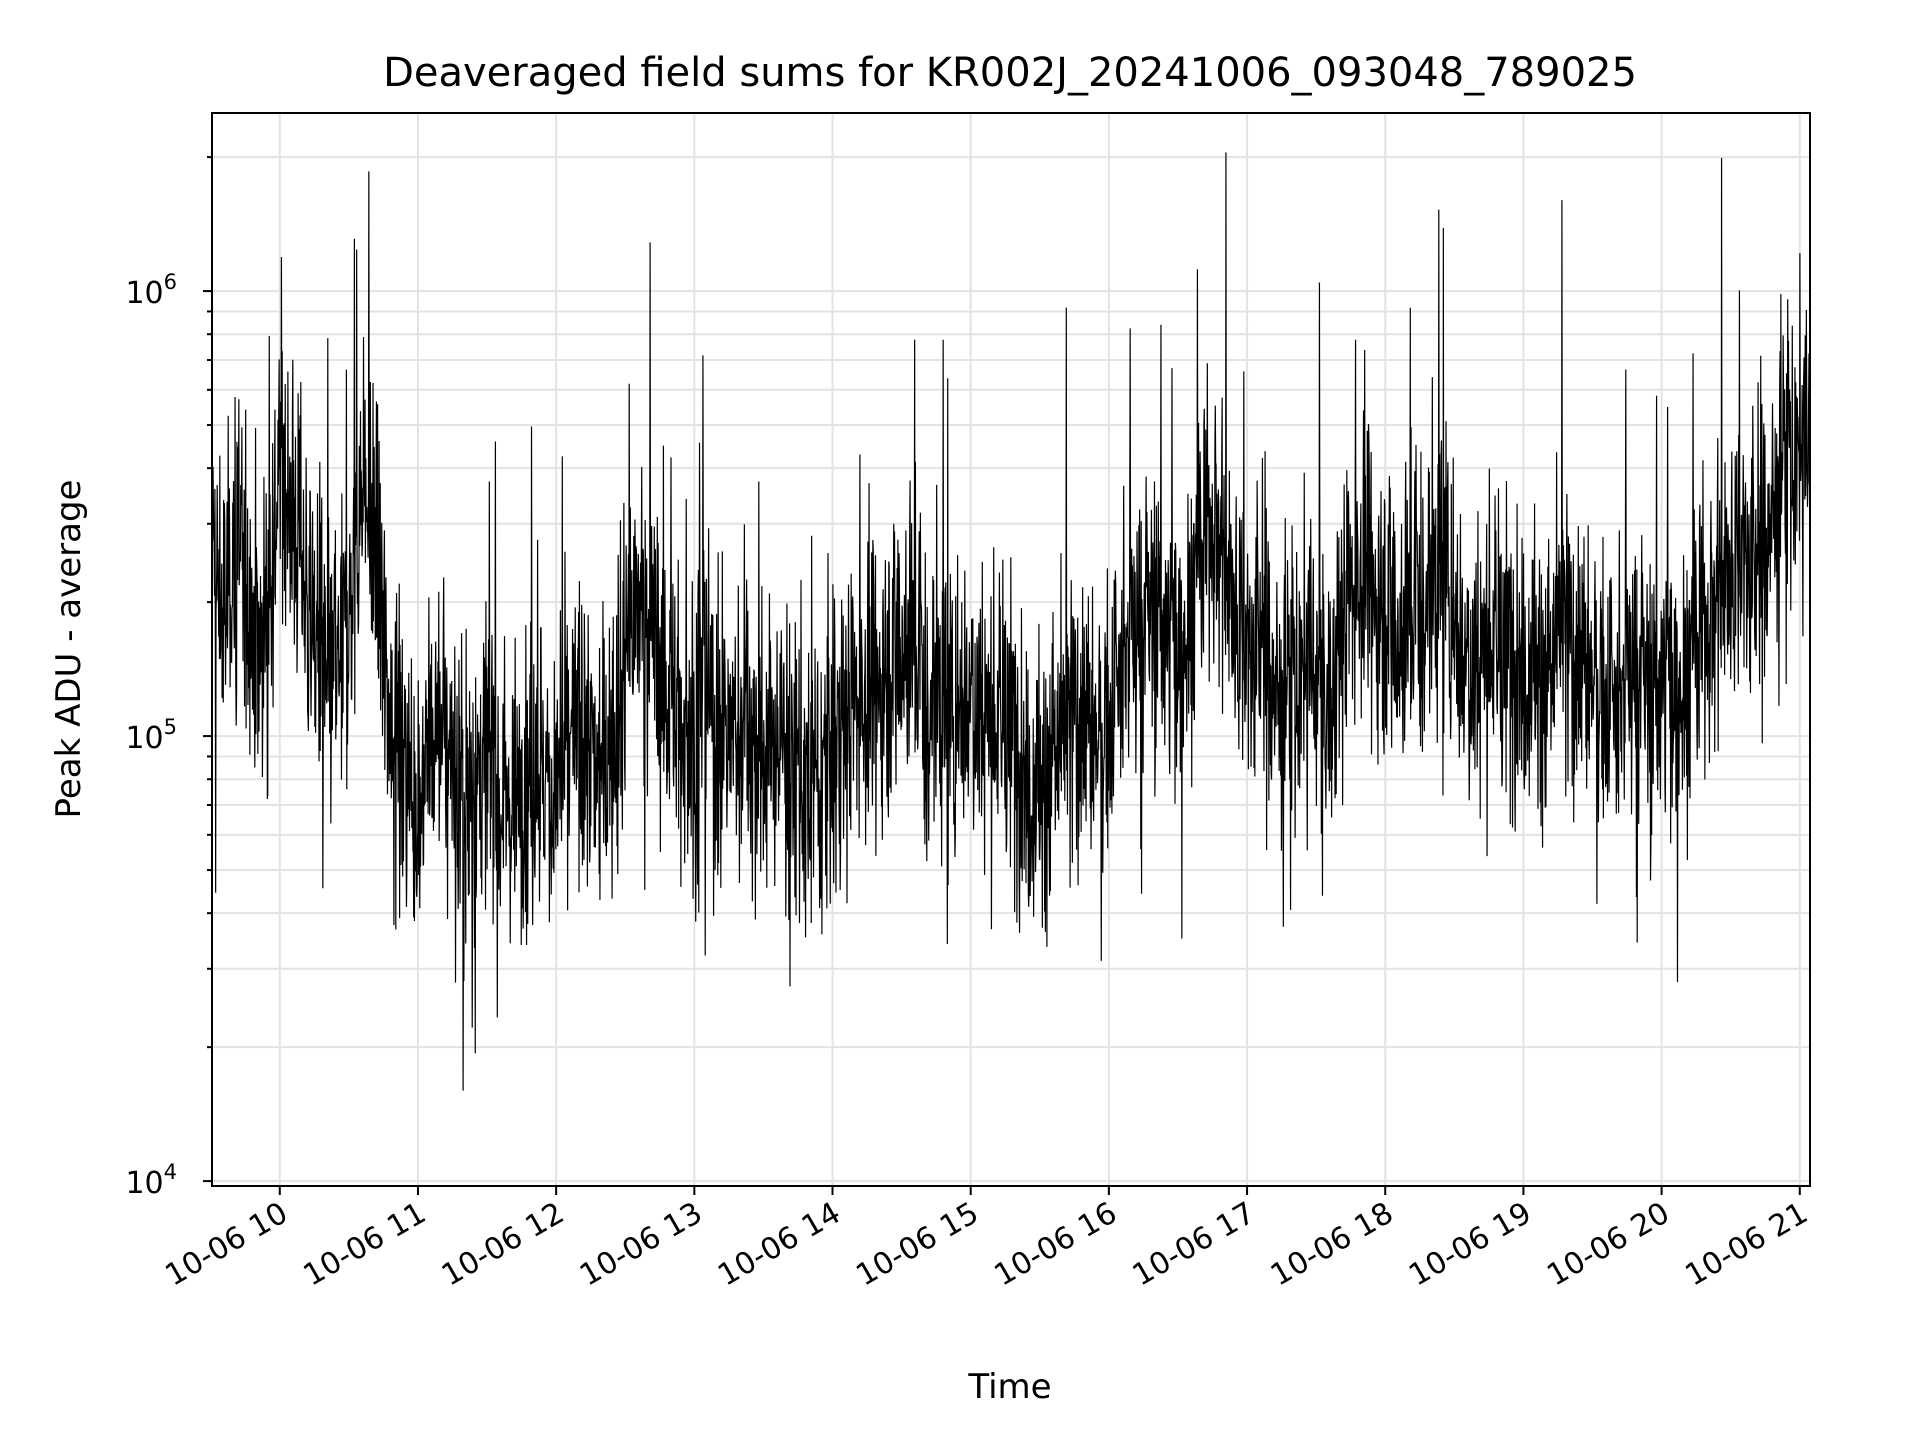 The image size is (1920, 1440). Describe the element at coordinates (1470, 1245) in the screenshot. I see `x-tick-label: 10-06 19` at that location.